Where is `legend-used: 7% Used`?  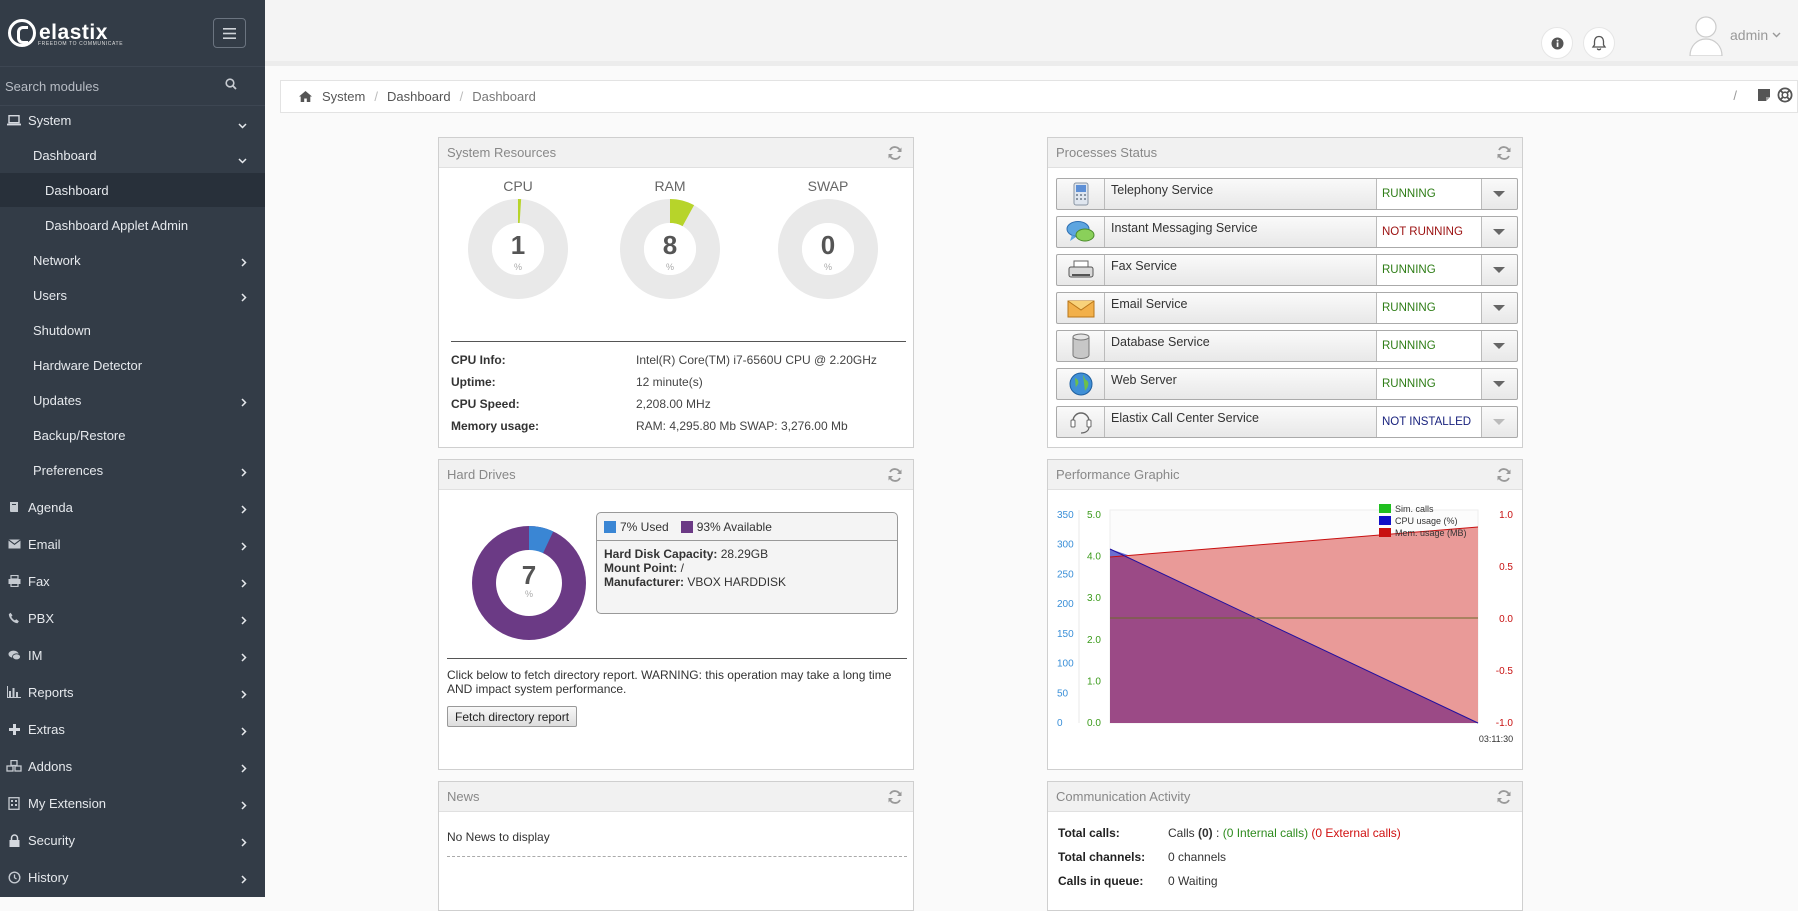
legend-used: 7% Used is located at coordinates (636, 527).